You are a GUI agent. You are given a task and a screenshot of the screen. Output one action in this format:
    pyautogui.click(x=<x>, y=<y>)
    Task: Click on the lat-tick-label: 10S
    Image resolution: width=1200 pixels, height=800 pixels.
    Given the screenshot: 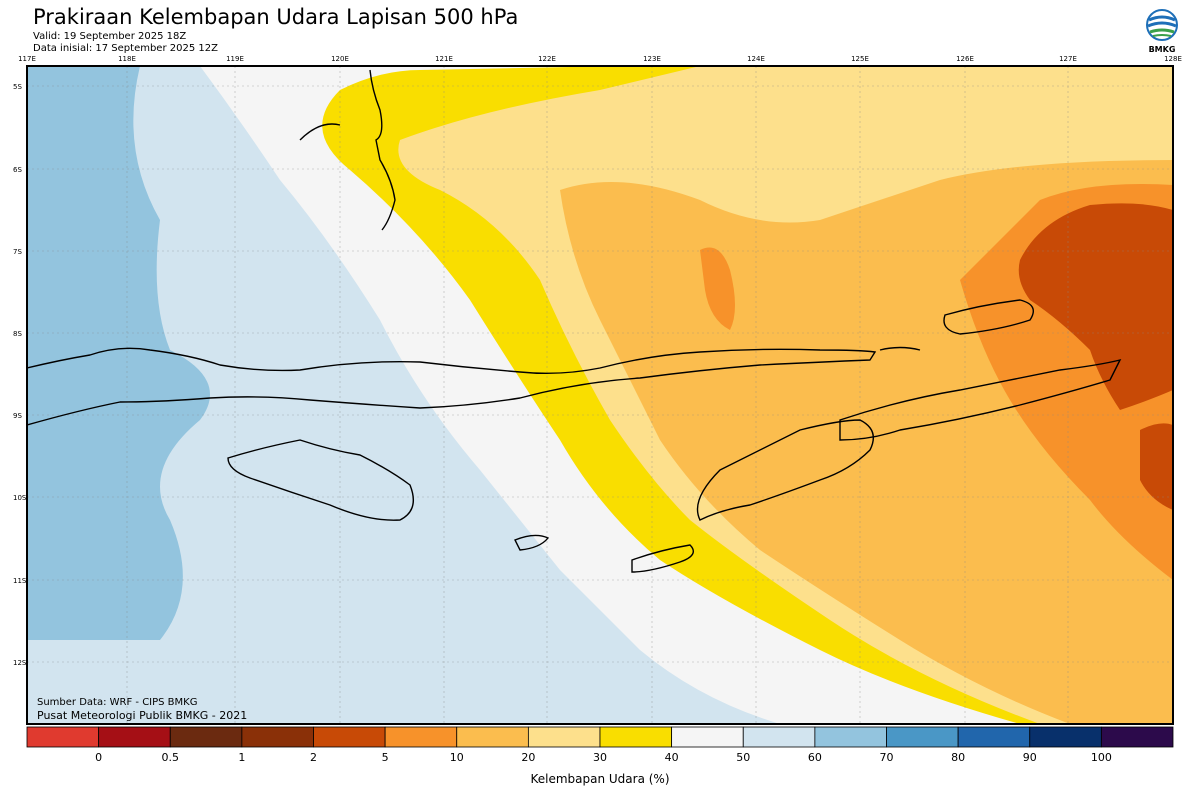 What is the action you would take?
    pyautogui.click(x=20, y=498)
    